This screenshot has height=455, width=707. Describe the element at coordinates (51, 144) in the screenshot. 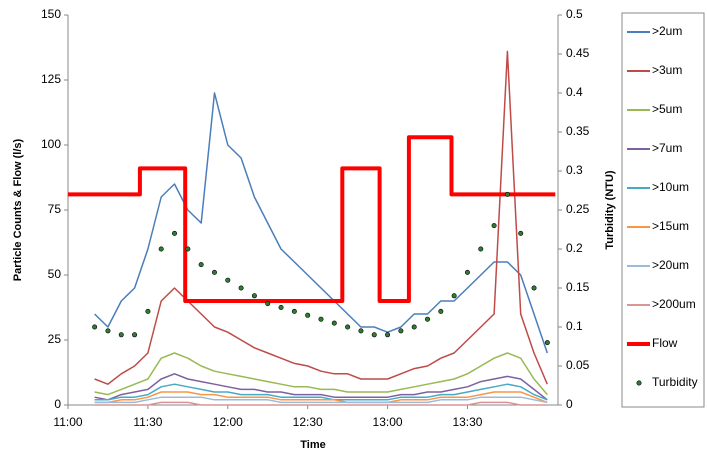

I see `y-tick-label: 100` at that location.